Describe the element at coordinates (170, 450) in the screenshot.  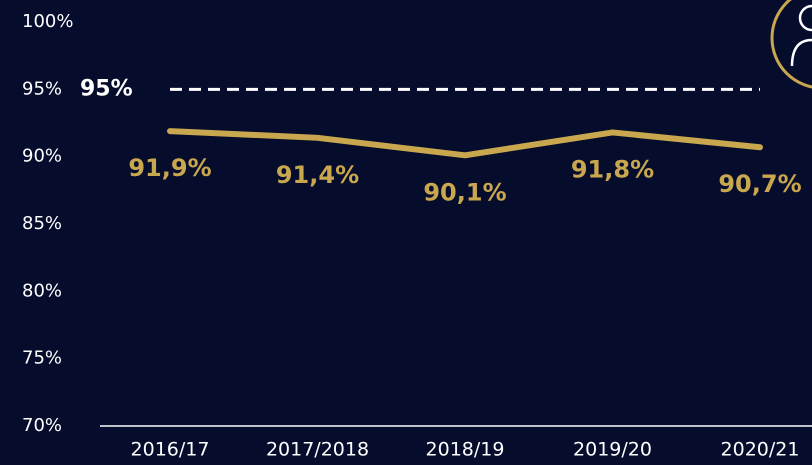
I see `x-tick-label: 2016/17` at that location.